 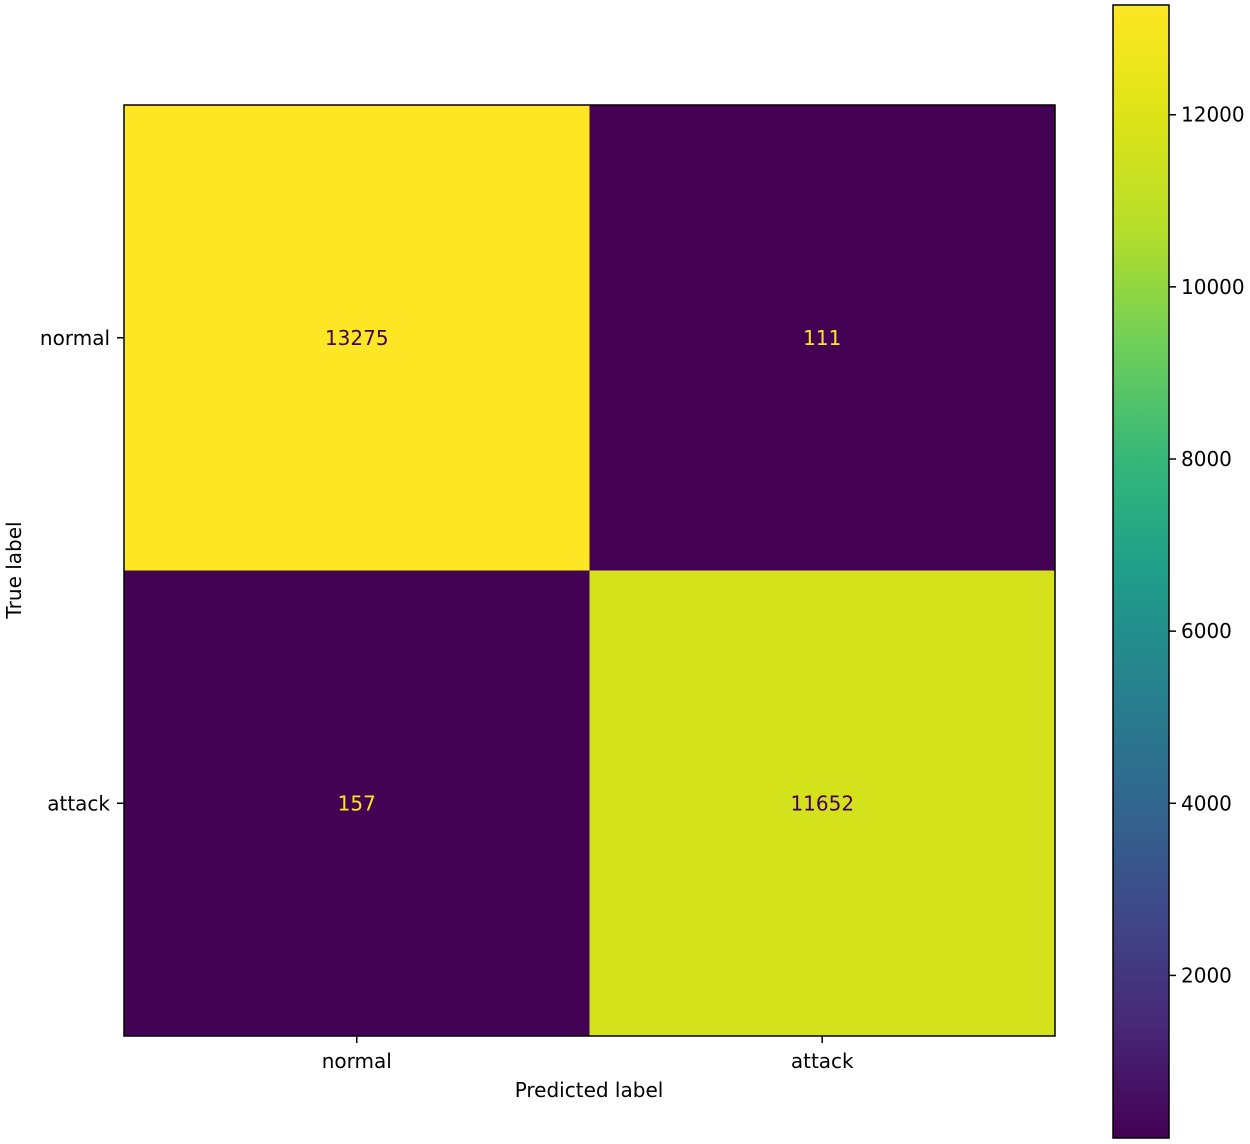 What do you see at coordinates (14, 570) in the screenshot?
I see `y-axis-label: True label` at bounding box center [14, 570].